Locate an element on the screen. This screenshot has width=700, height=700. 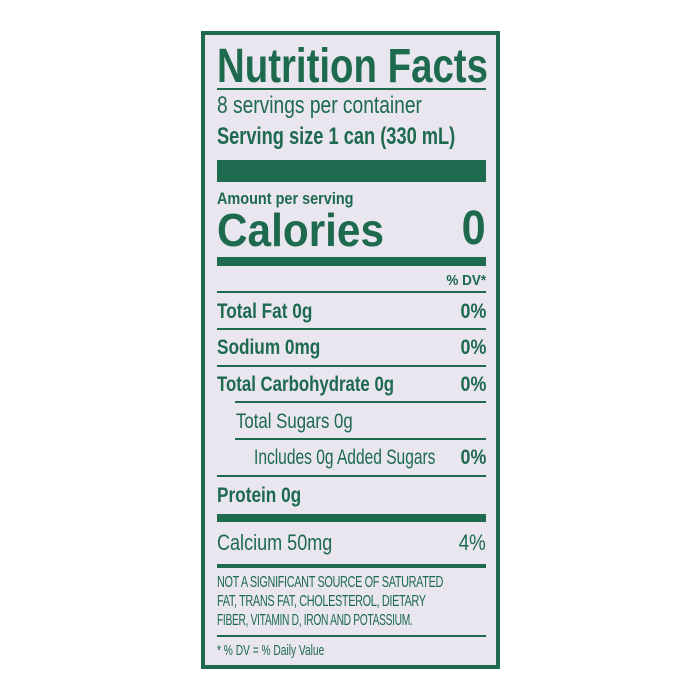
nutrient-label: Includes 0g Added Sugars is located at coordinates (345, 457).